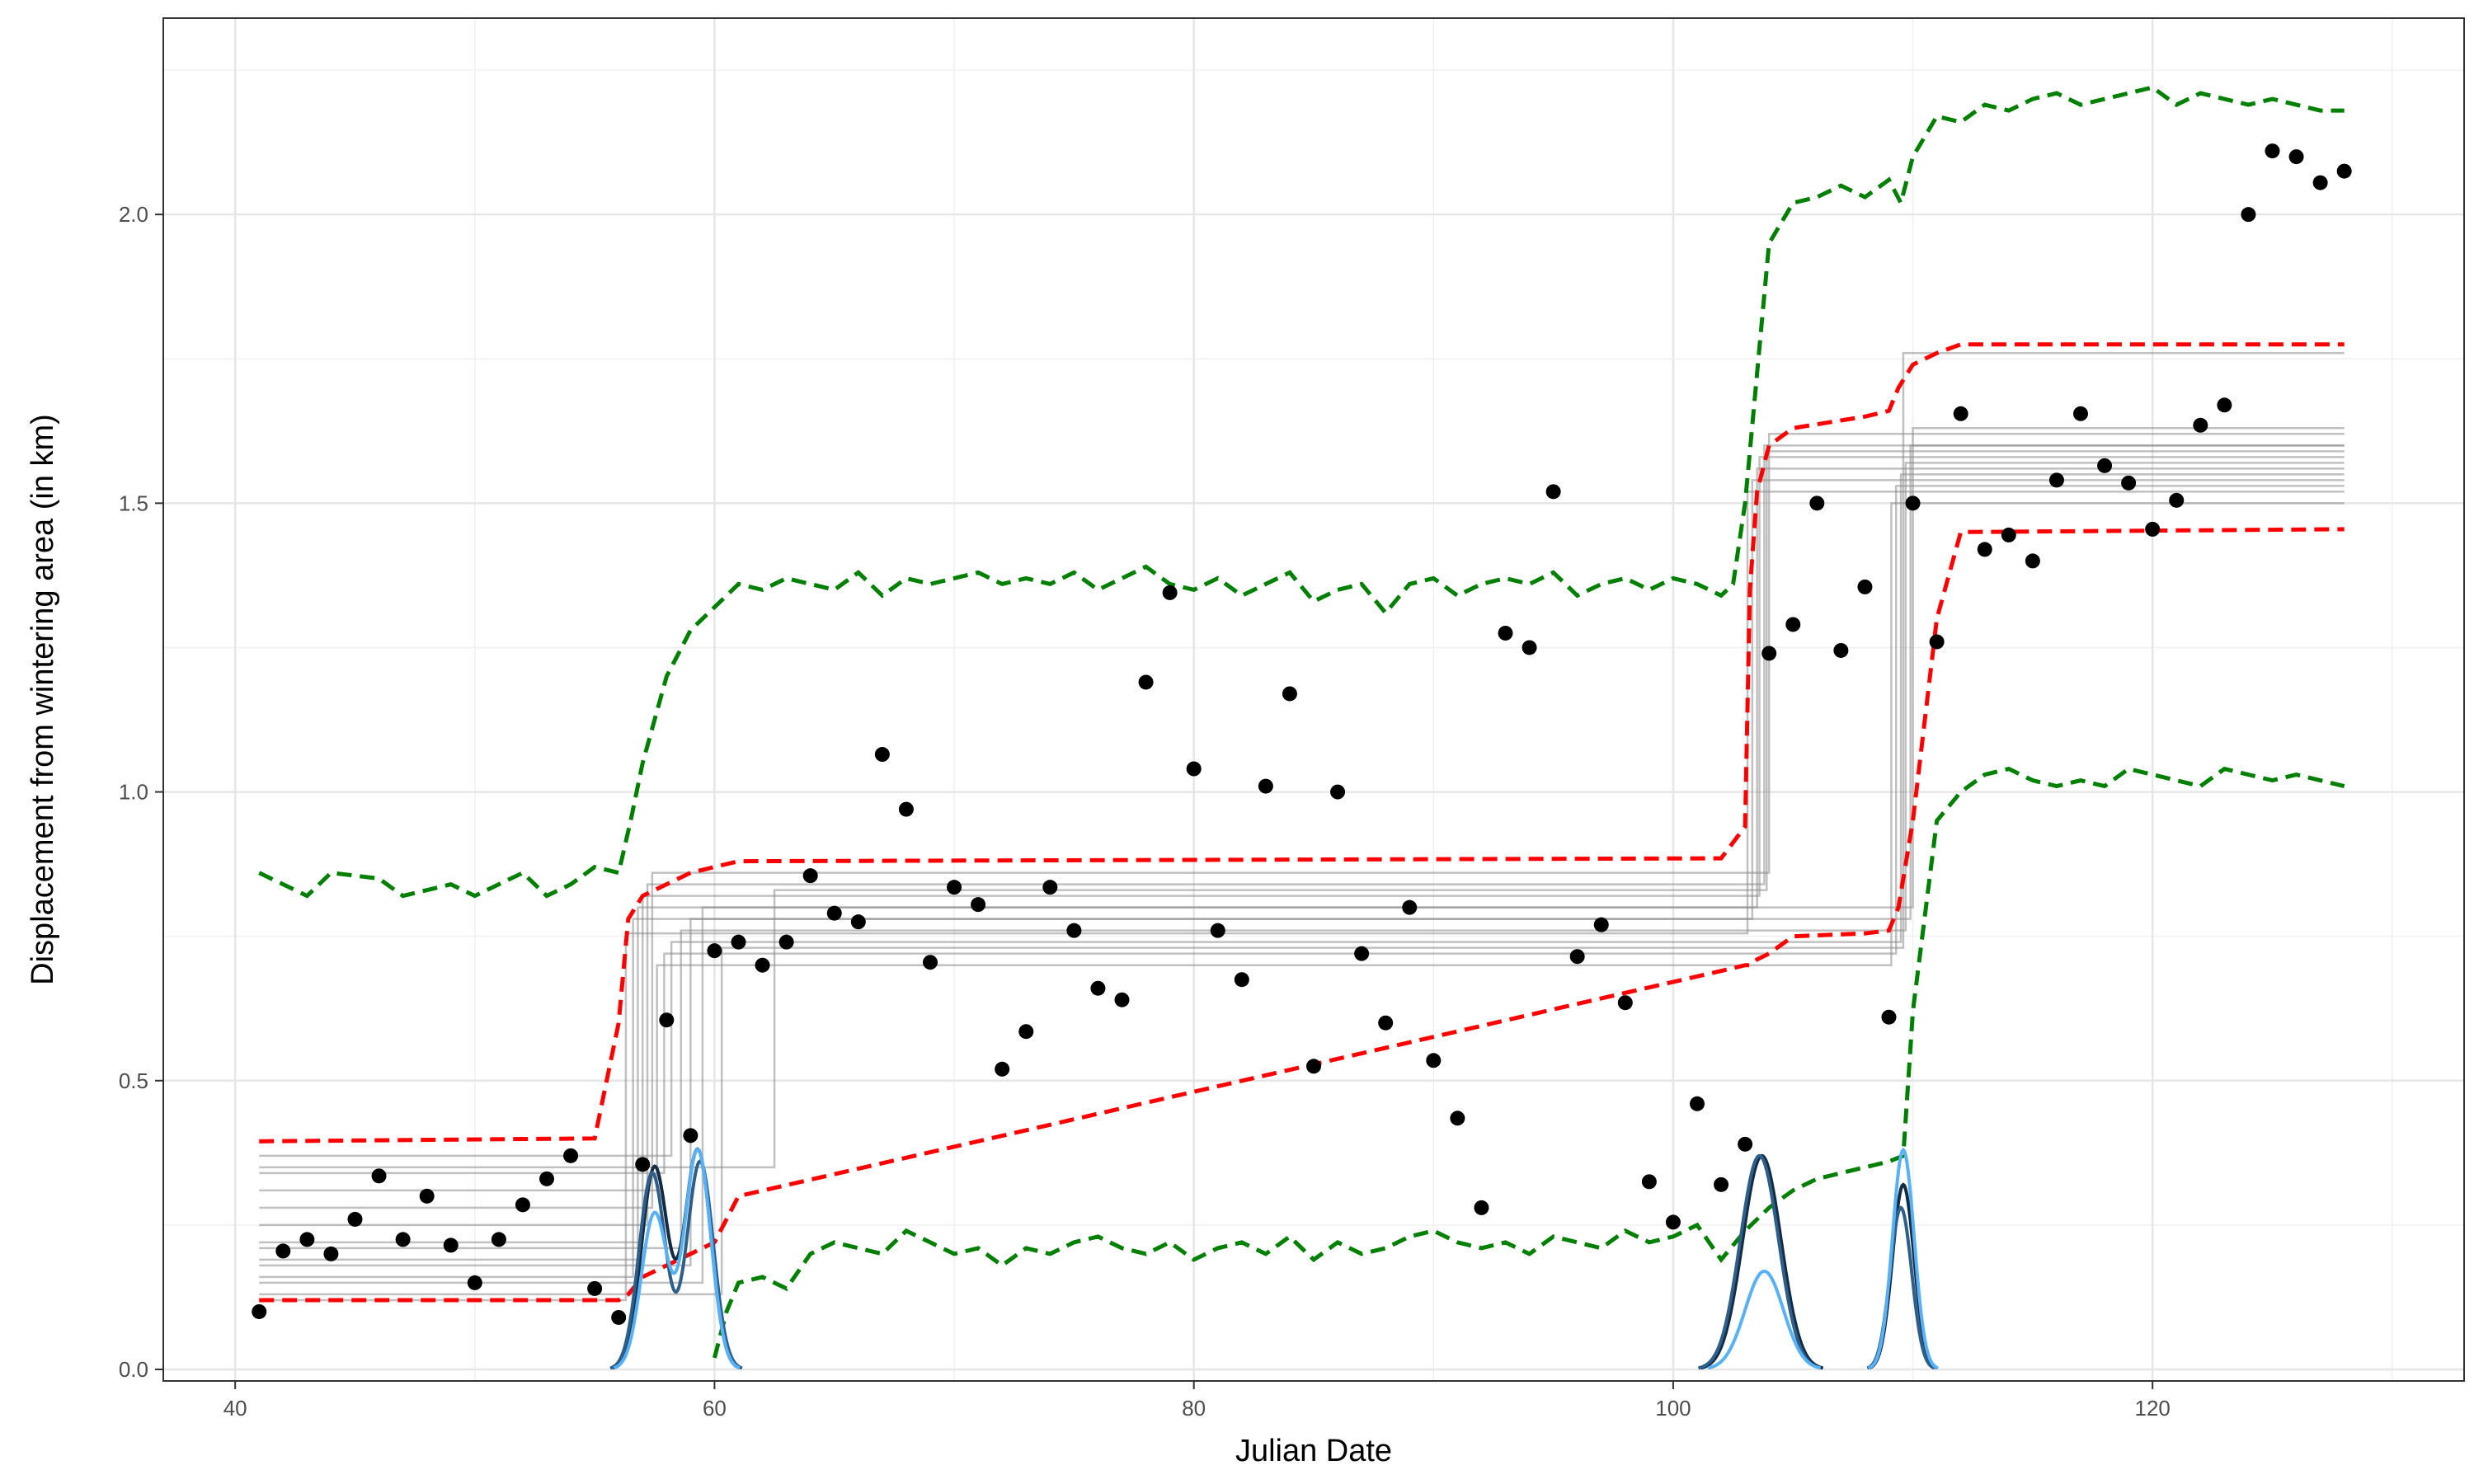 The width and height of the screenshot is (2474, 1484). Describe the element at coordinates (133, 792) in the screenshot. I see `y-tick-label: 1.0` at that location.